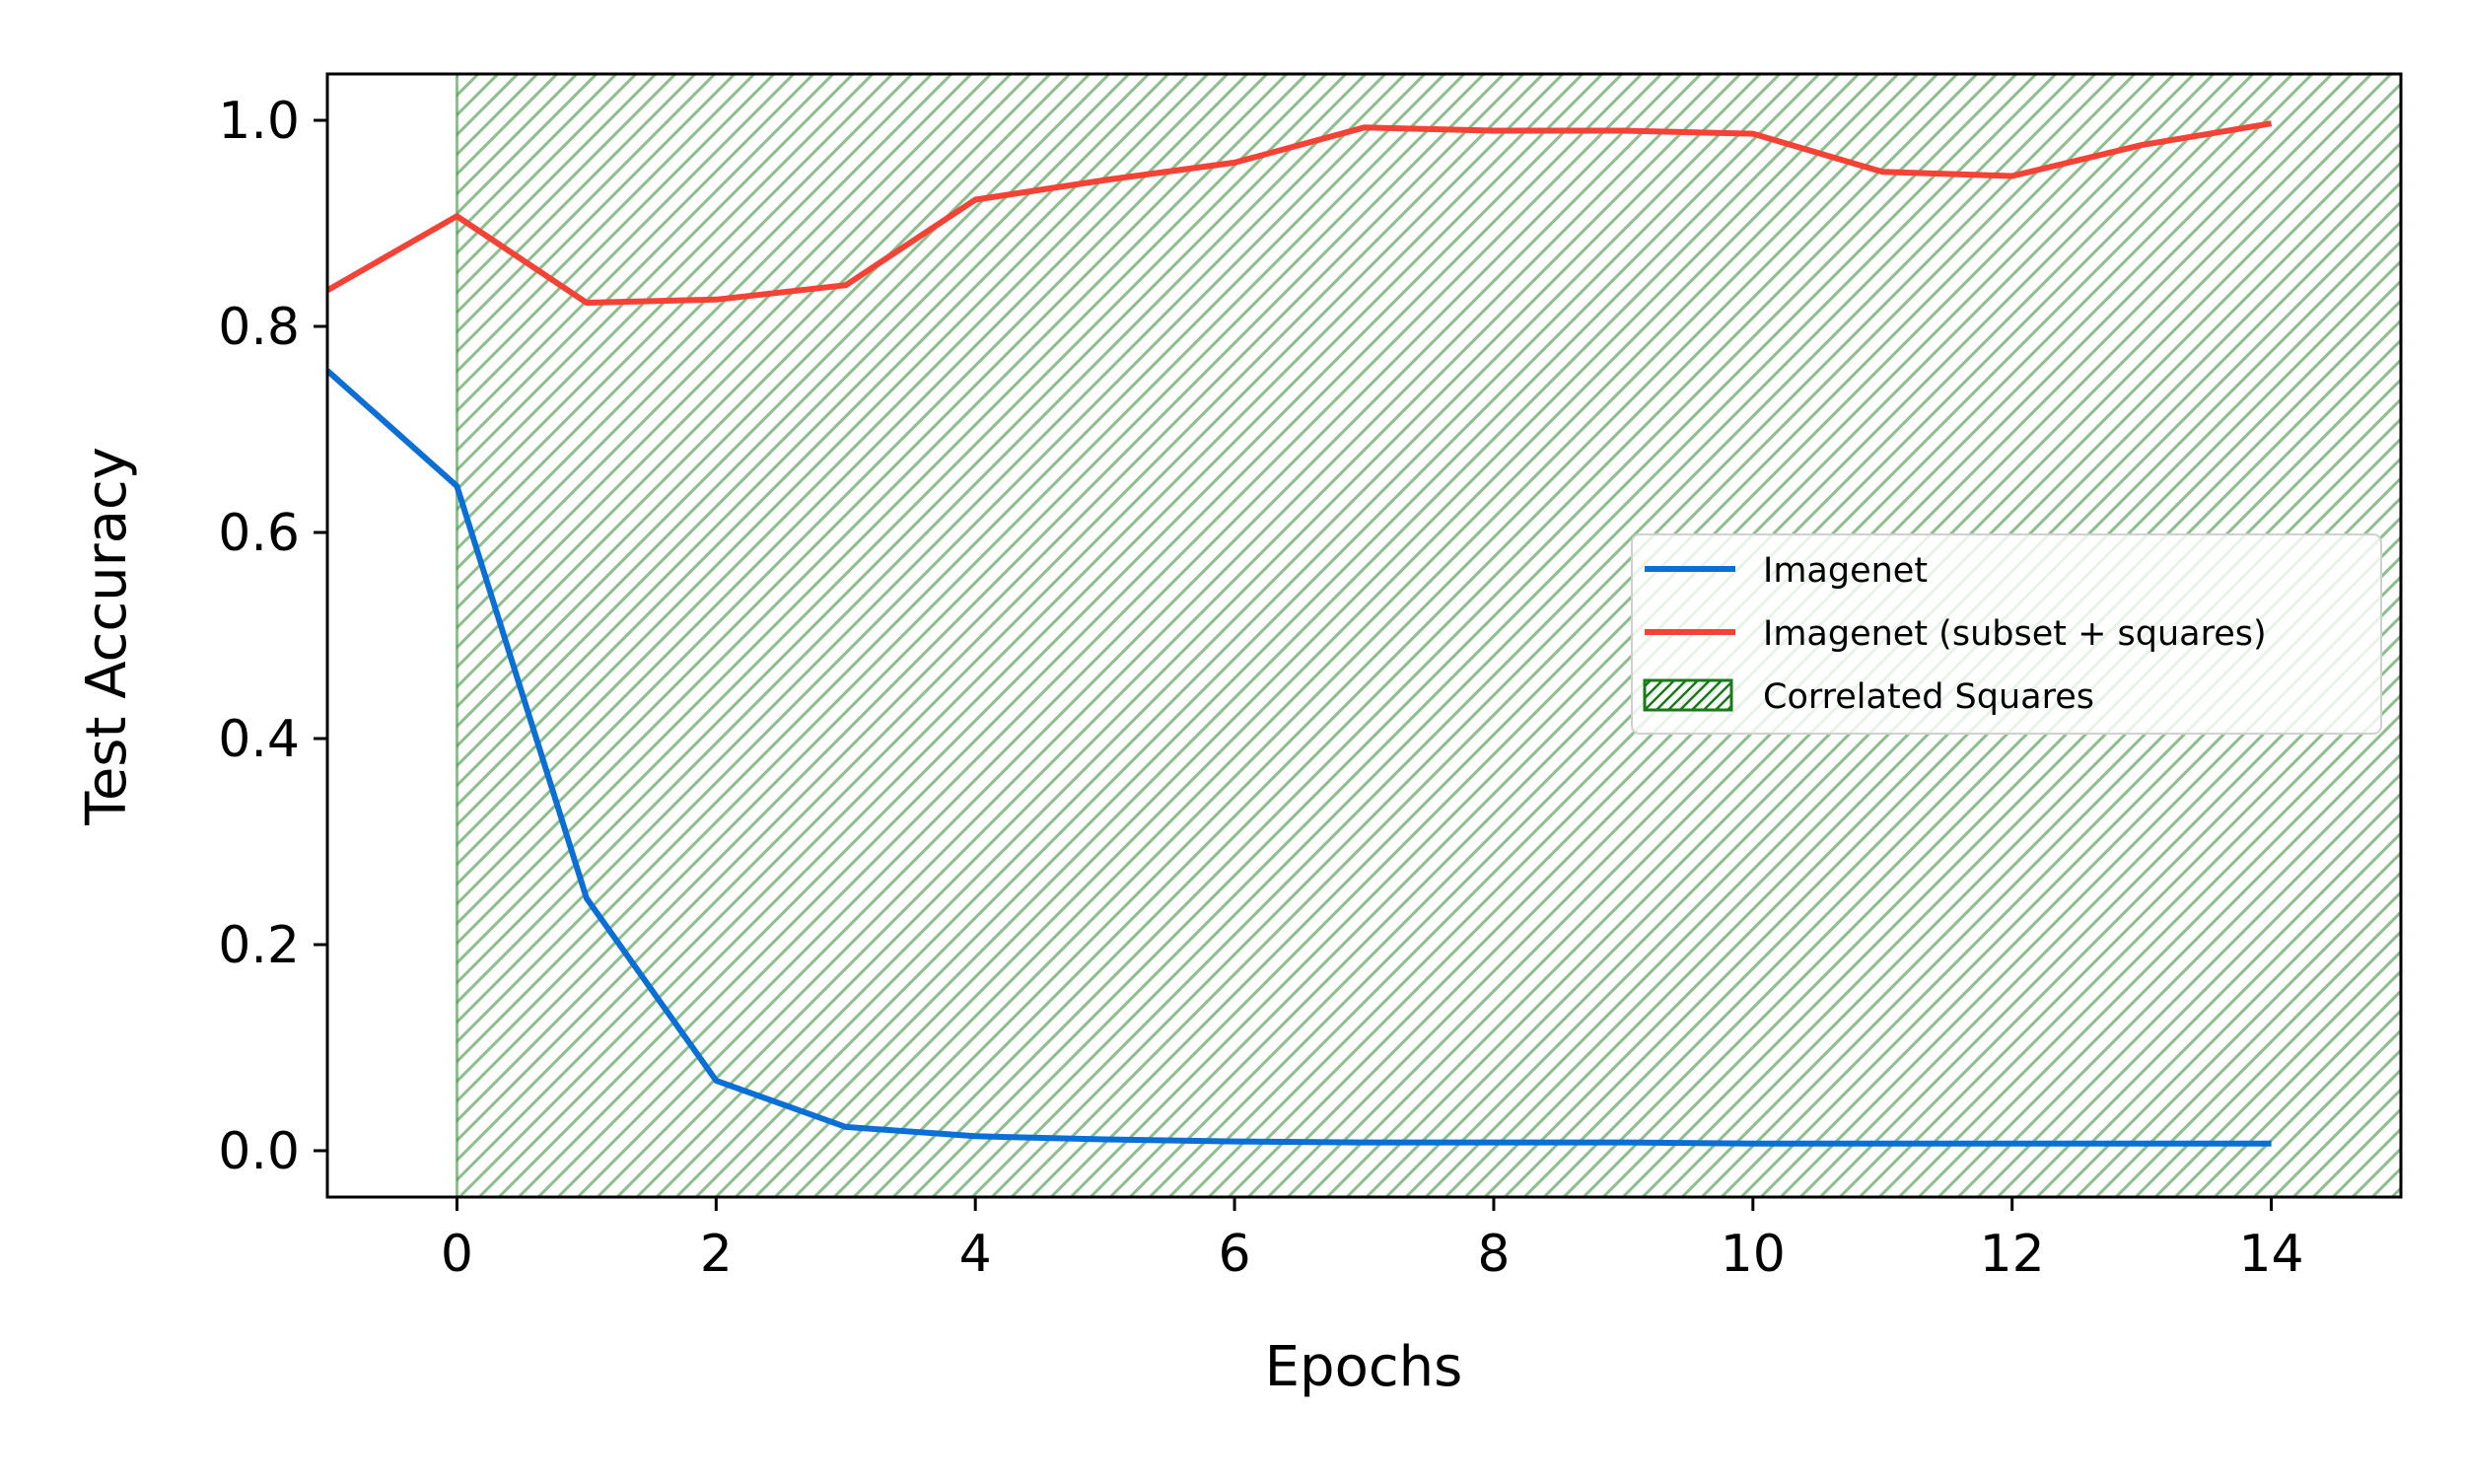  I want to click on x-tick-label: 4, so click(975, 1254).